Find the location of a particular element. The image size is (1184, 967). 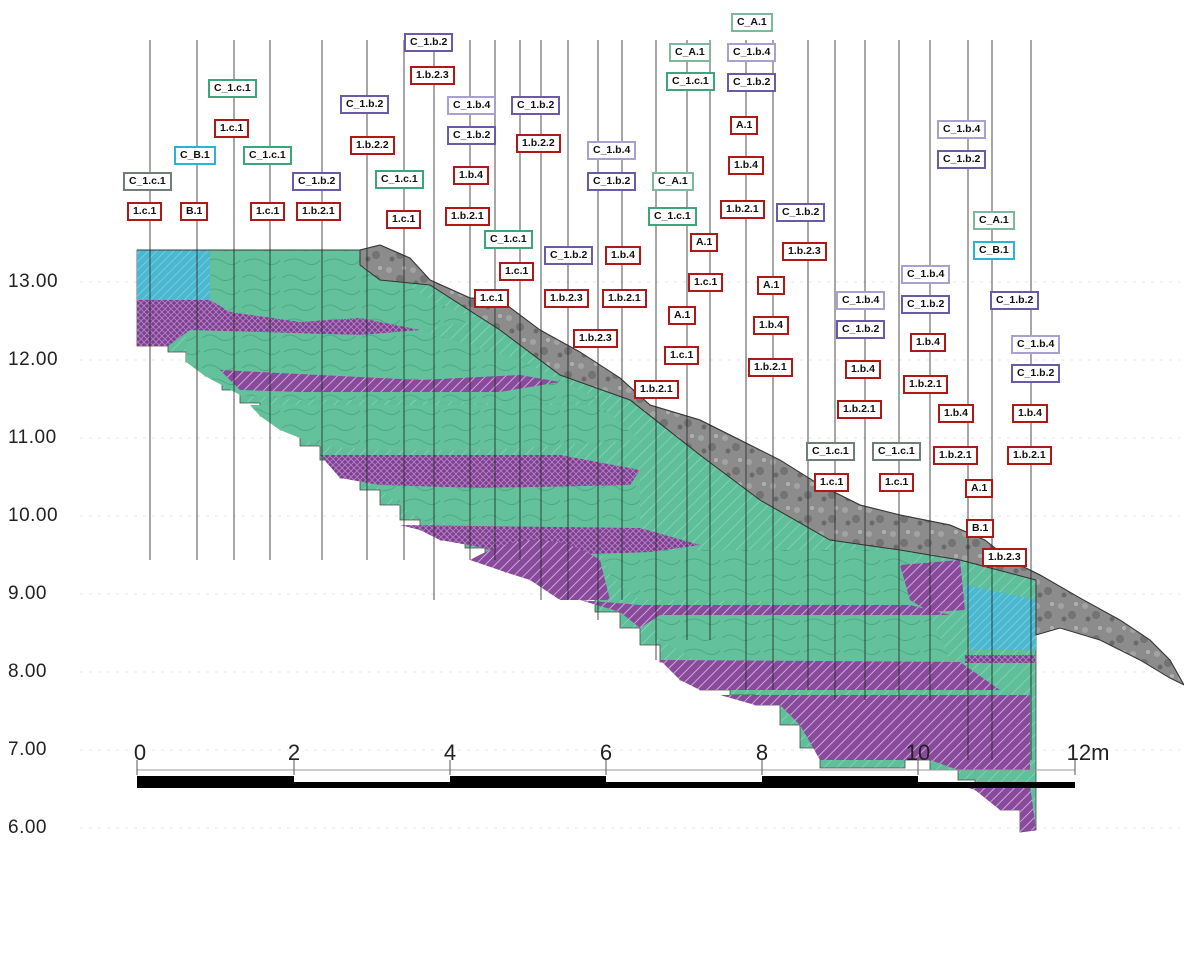

band-B1-left is located at coordinates (173, 275).